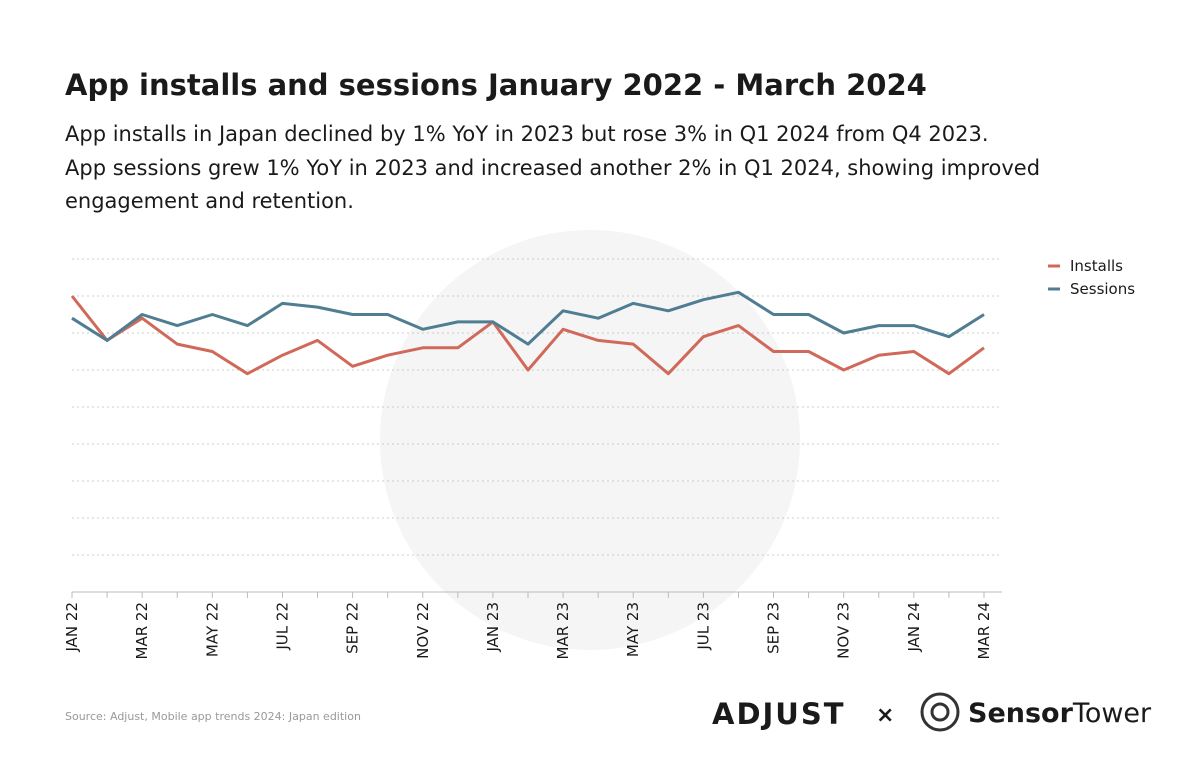 The width and height of the screenshot is (1200, 779). I want to click on logo-icon, so click(940, 712).